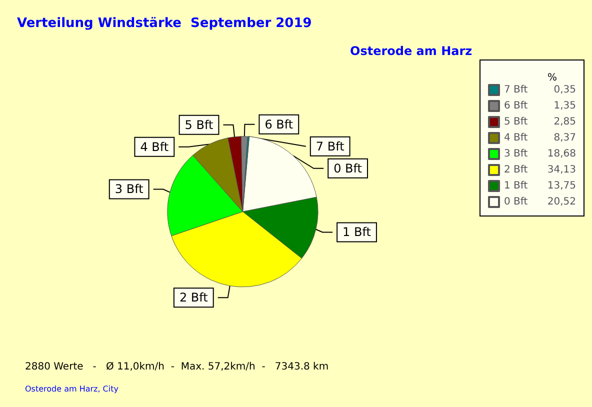 This screenshot has height=407, width=592. I want to click on text: 2880 Werte - Ø 11,0km/h - Max. 57,2km/h - 7343.8 km, so click(177, 367).